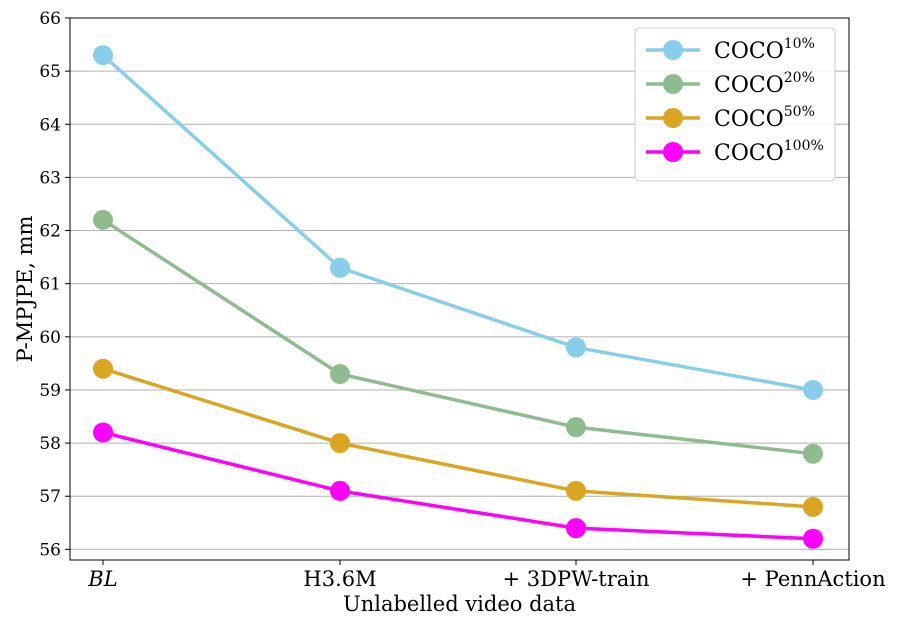 The height and width of the screenshot is (630, 900). What do you see at coordinates (799, 44) in the screenshot?
I see `legend-label-superscript: 10%` at bounding box center [799, 44].